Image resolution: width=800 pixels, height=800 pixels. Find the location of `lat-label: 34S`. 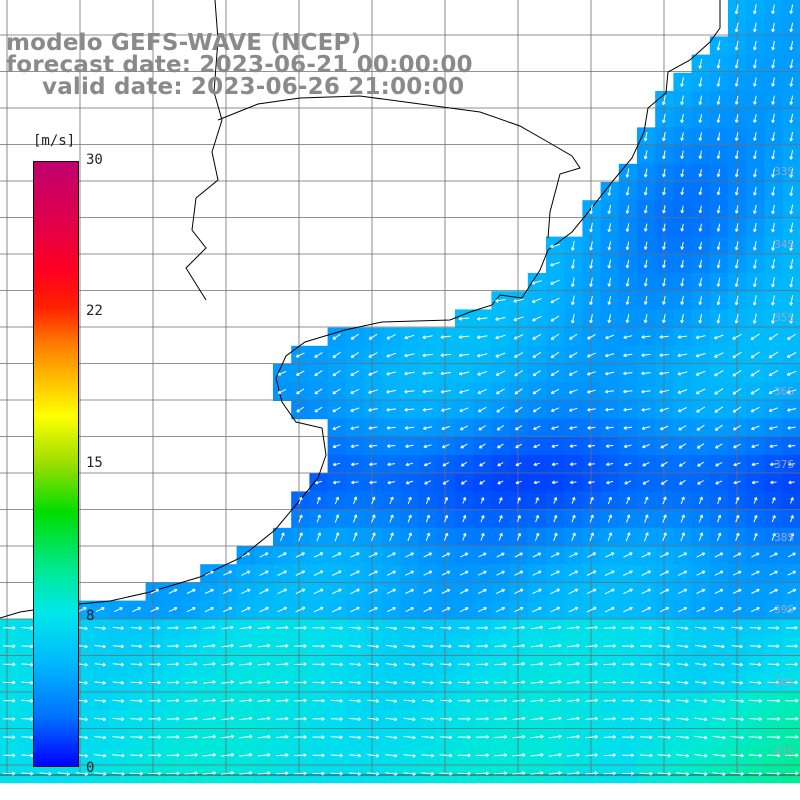

lat-label: 34S is located at coordinates (784, 244).